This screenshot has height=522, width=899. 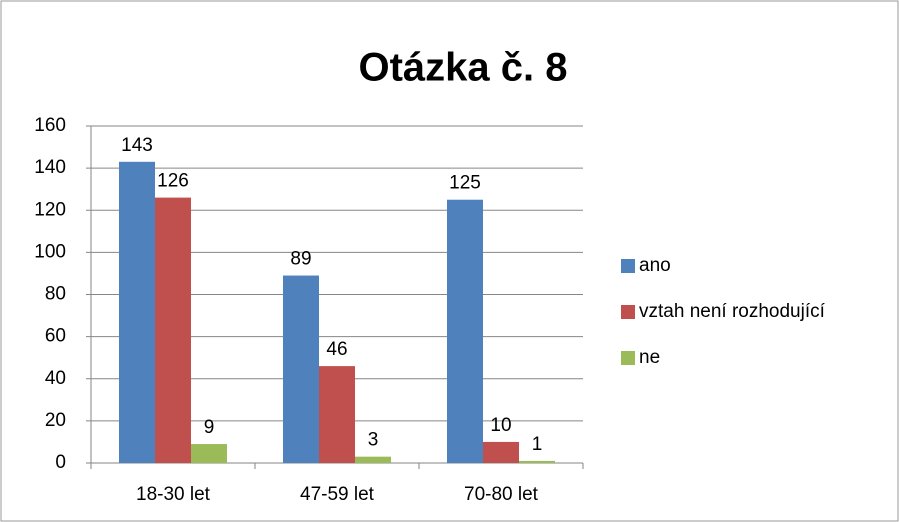 I want to click on y-tick-label: 120, so click(x=50, y=209).